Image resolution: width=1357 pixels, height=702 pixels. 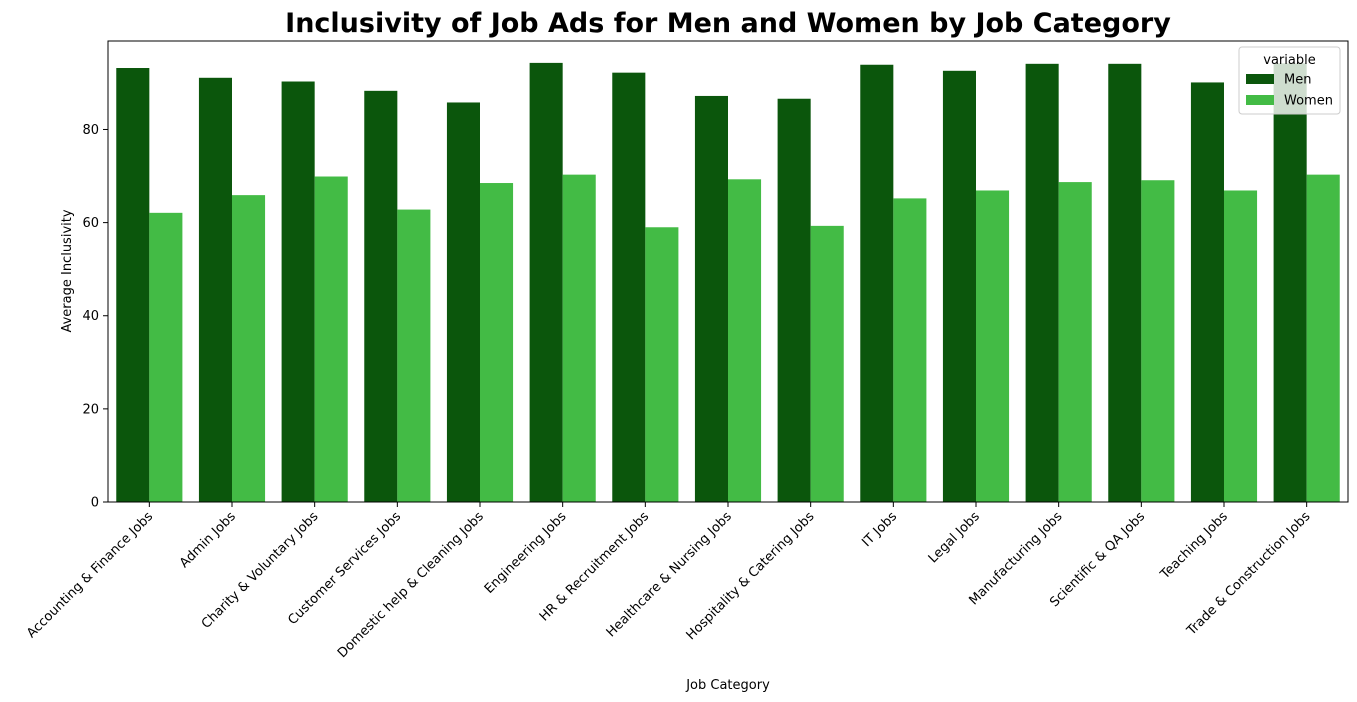 What do you see at coordinates (954, 537) in the screenshot?
I see `x-tick-label: Legal Jobs` at bounding box center [954, 537].